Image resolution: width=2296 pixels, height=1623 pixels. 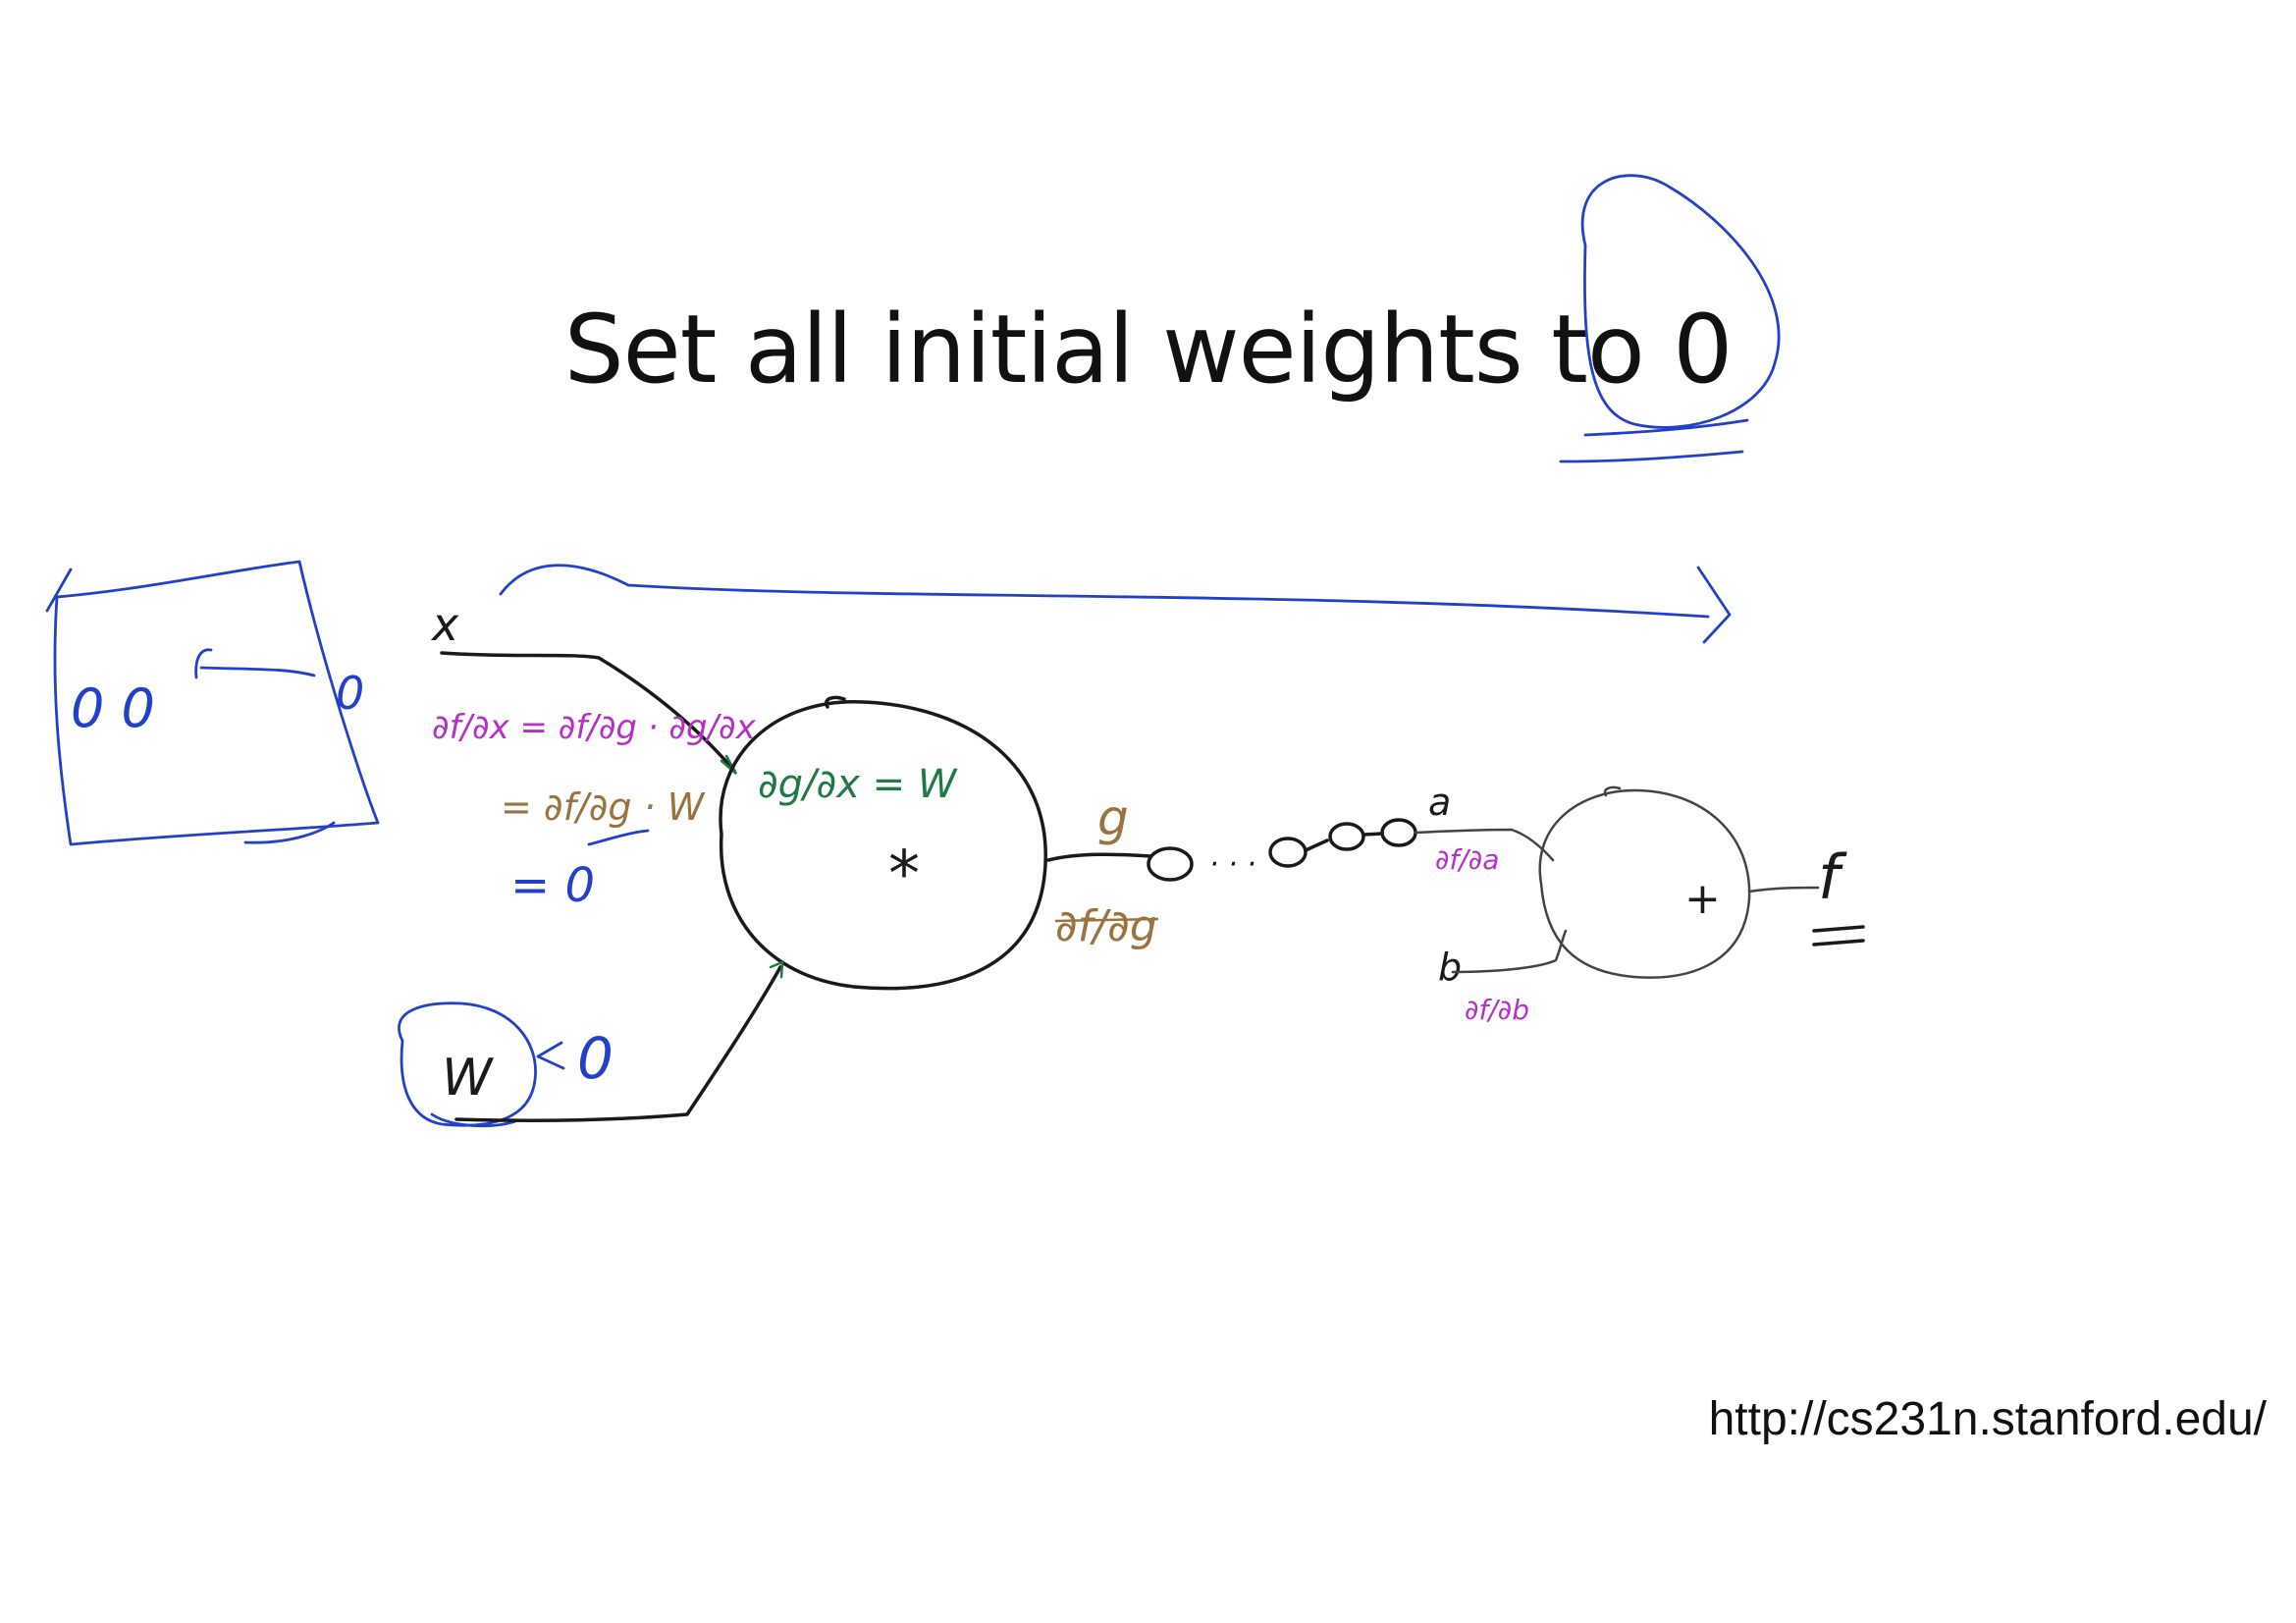 I want to click on forward-arrow-head, so click(x=1714, y=605).